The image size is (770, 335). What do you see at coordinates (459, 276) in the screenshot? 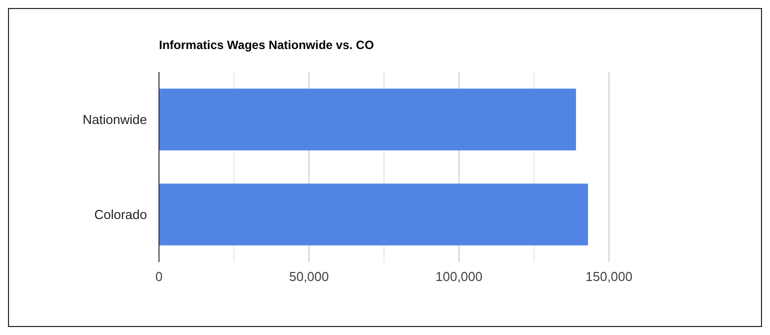
I see `x-tick-label: 100,000` at bounding box center [459, 276].